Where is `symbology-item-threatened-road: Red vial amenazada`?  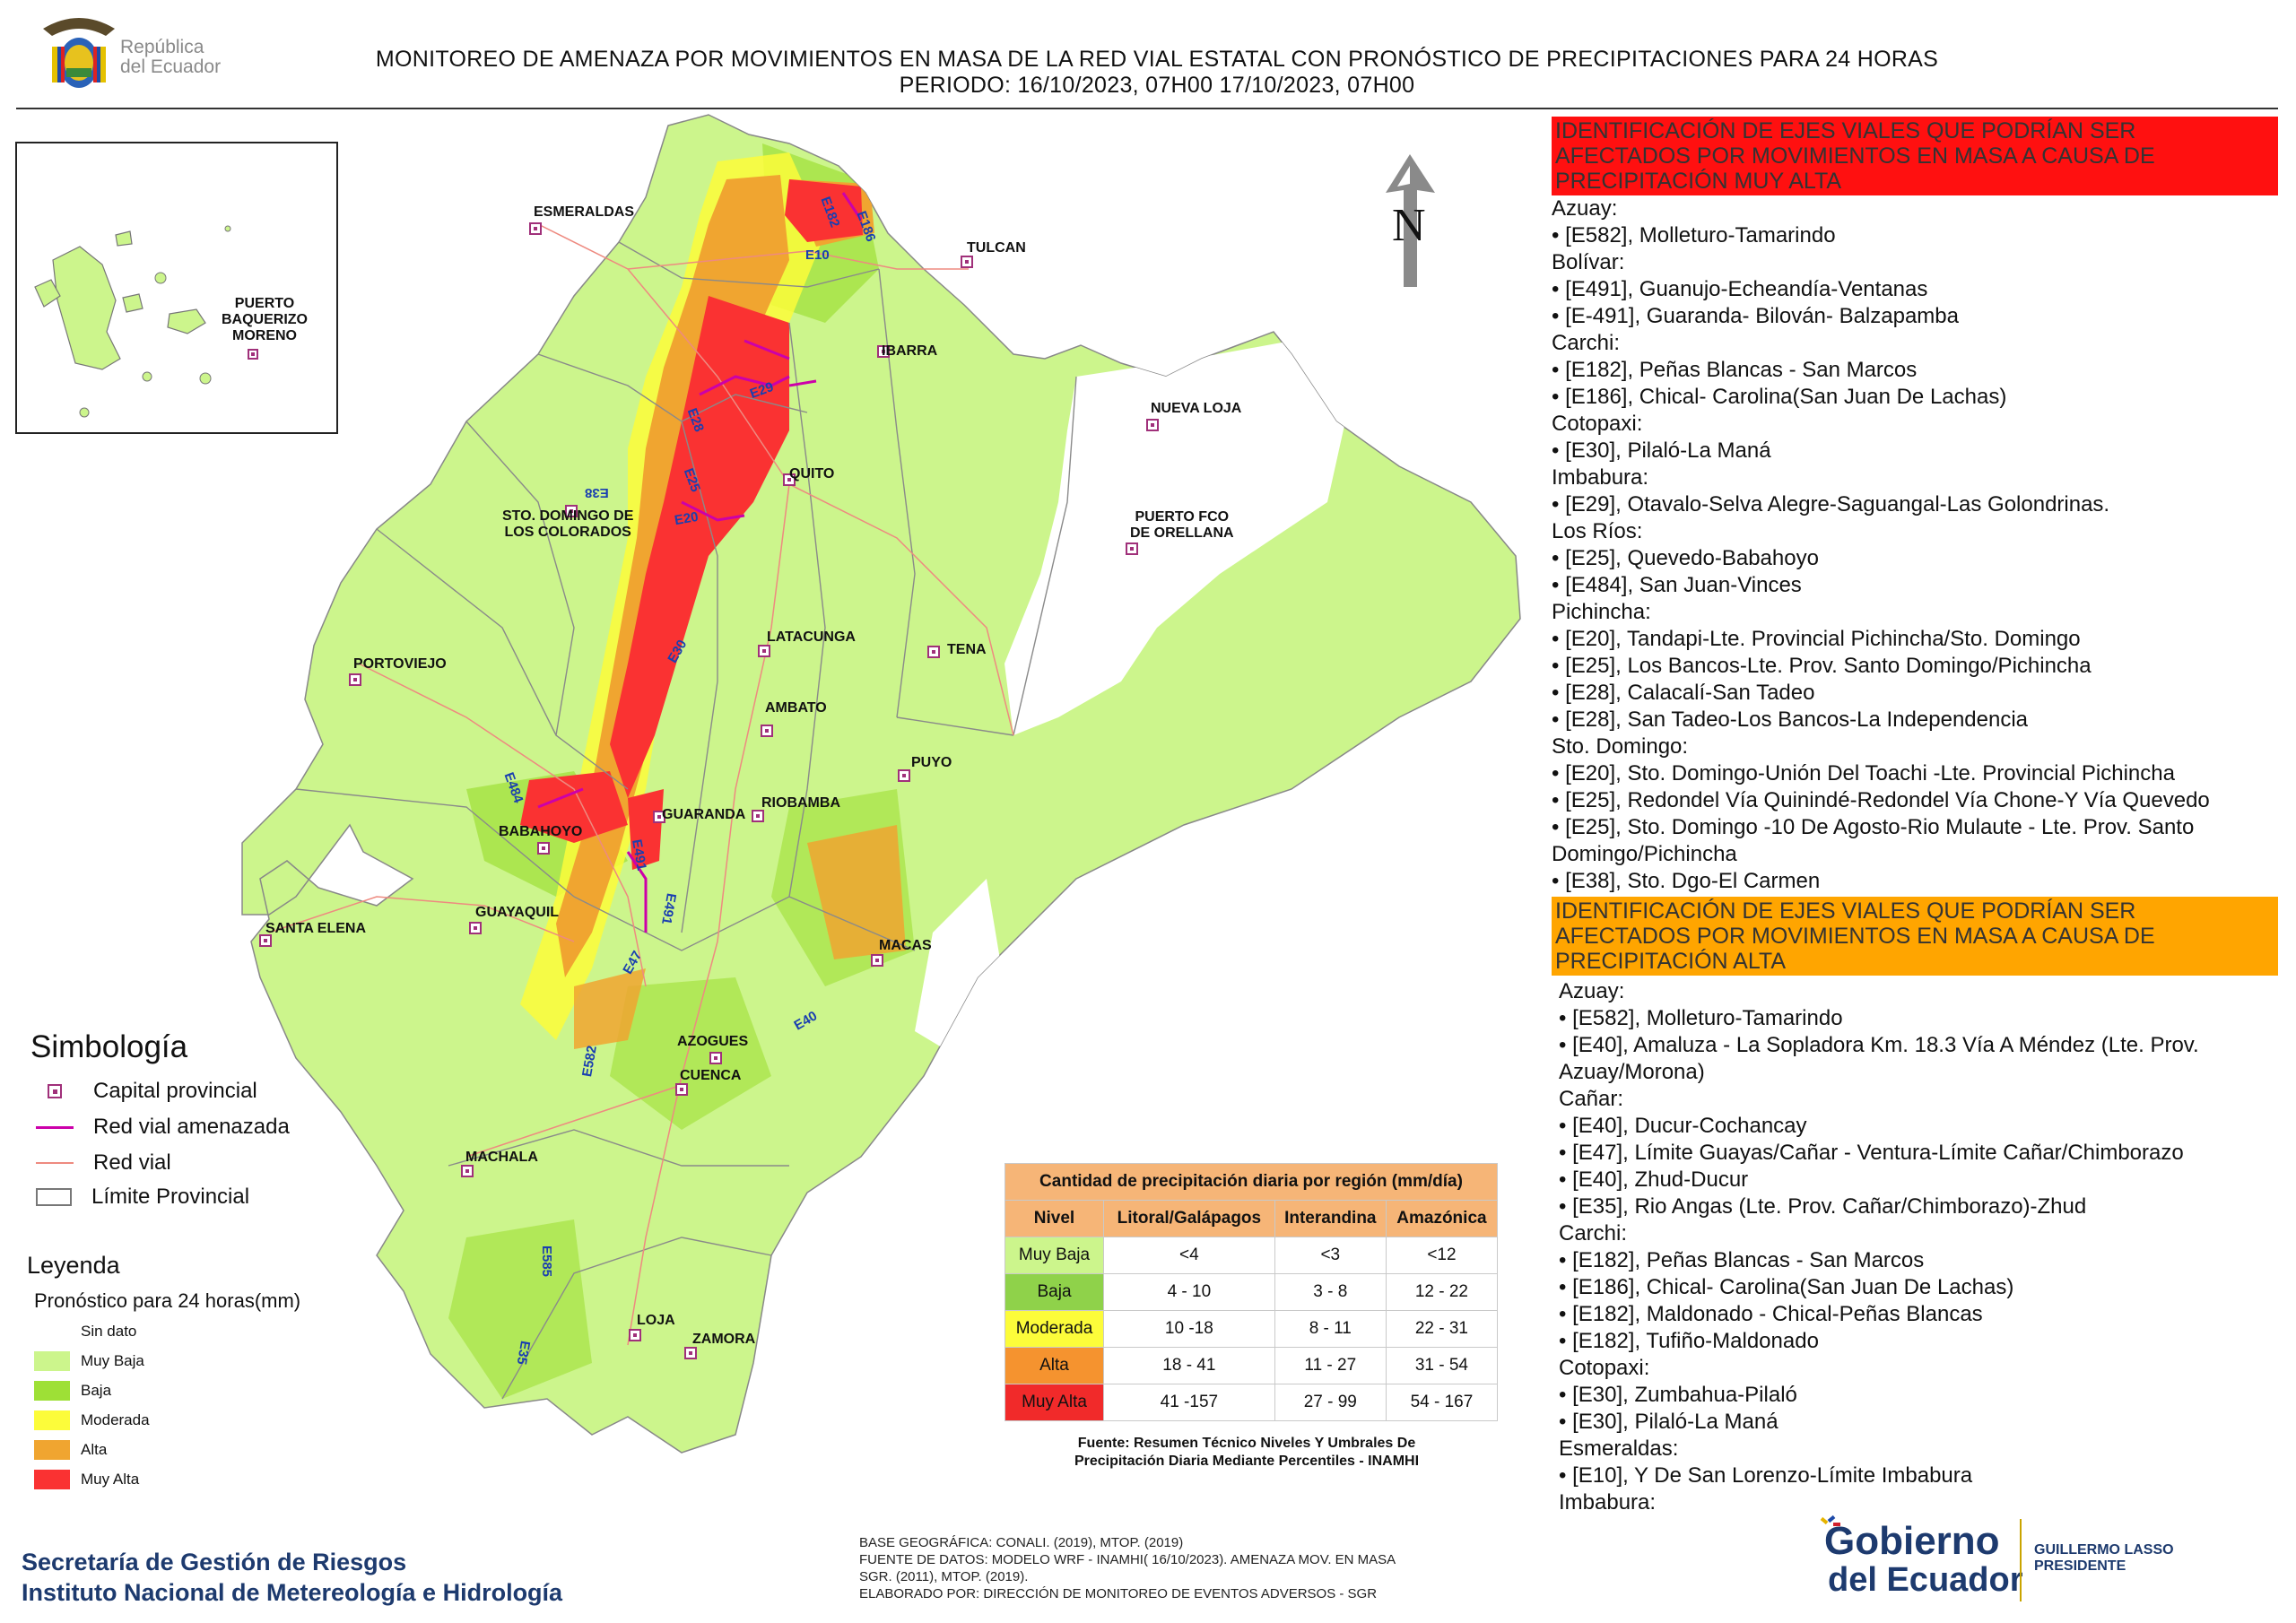
symbology-item-threatened-road: Red vial amenazada is located at coordinates (163, 1127).